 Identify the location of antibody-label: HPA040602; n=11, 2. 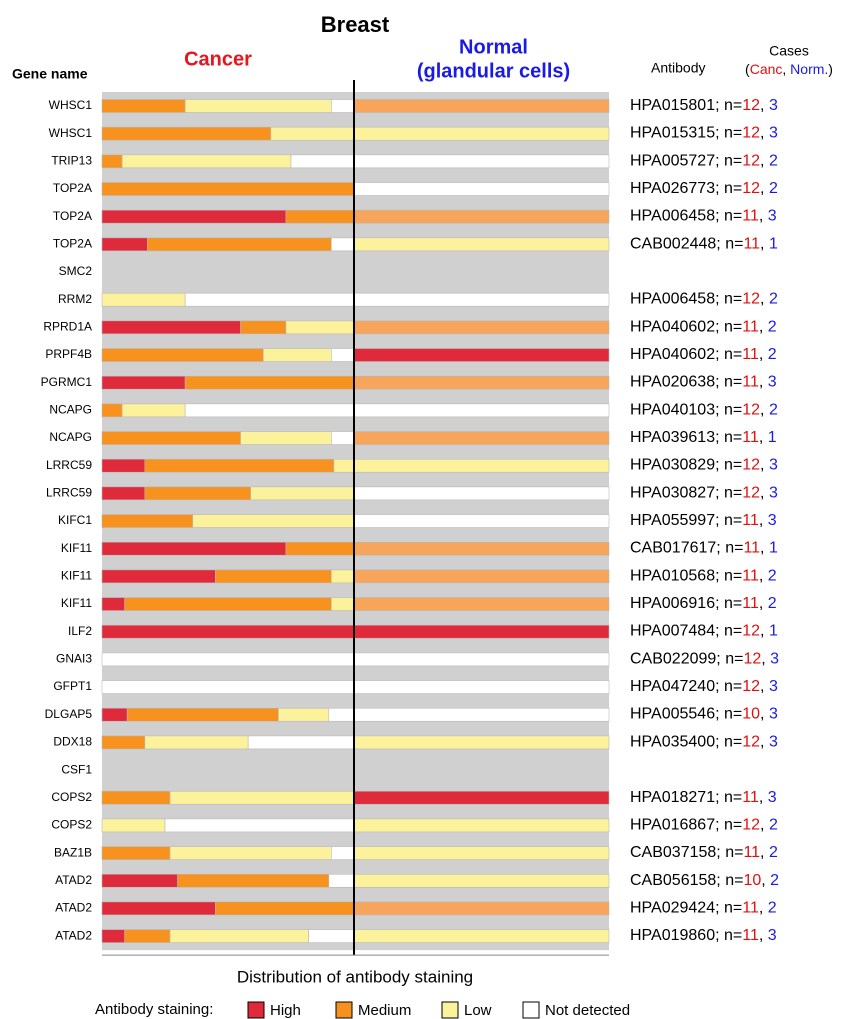
(703, 327).